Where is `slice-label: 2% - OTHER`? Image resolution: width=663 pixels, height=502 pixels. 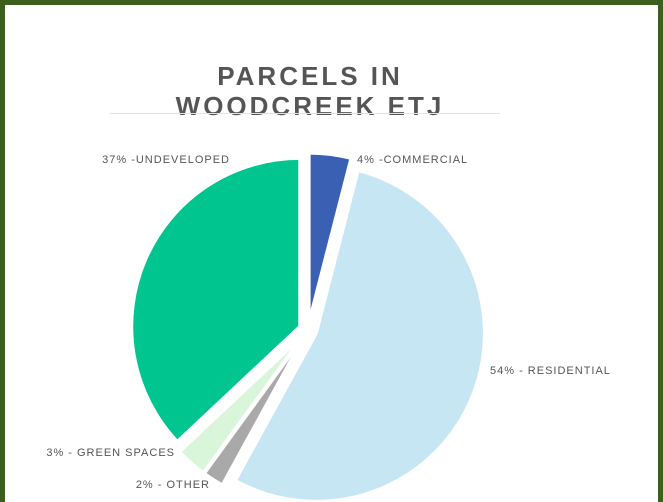 slice-label: 2% - OTHER is located at coordinates (173, 485).